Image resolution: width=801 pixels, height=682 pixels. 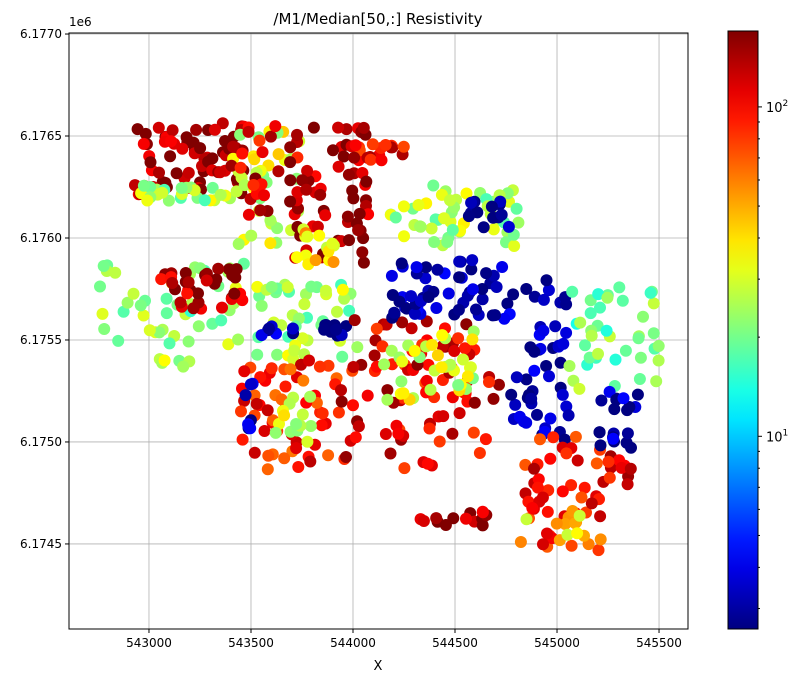 I want to click on colorbar-ticks: 101 102, so click(x=773, y=354).